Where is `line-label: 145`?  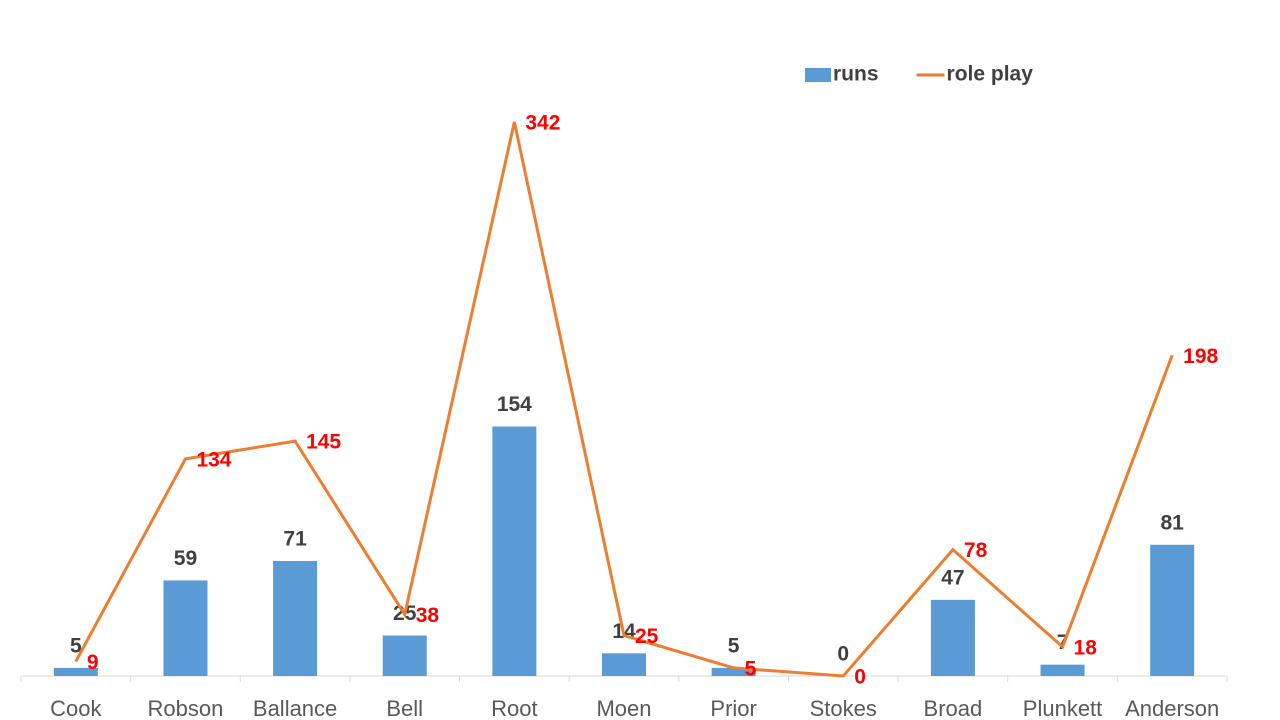 line-label: 145 is located at coordinates (323, 442).